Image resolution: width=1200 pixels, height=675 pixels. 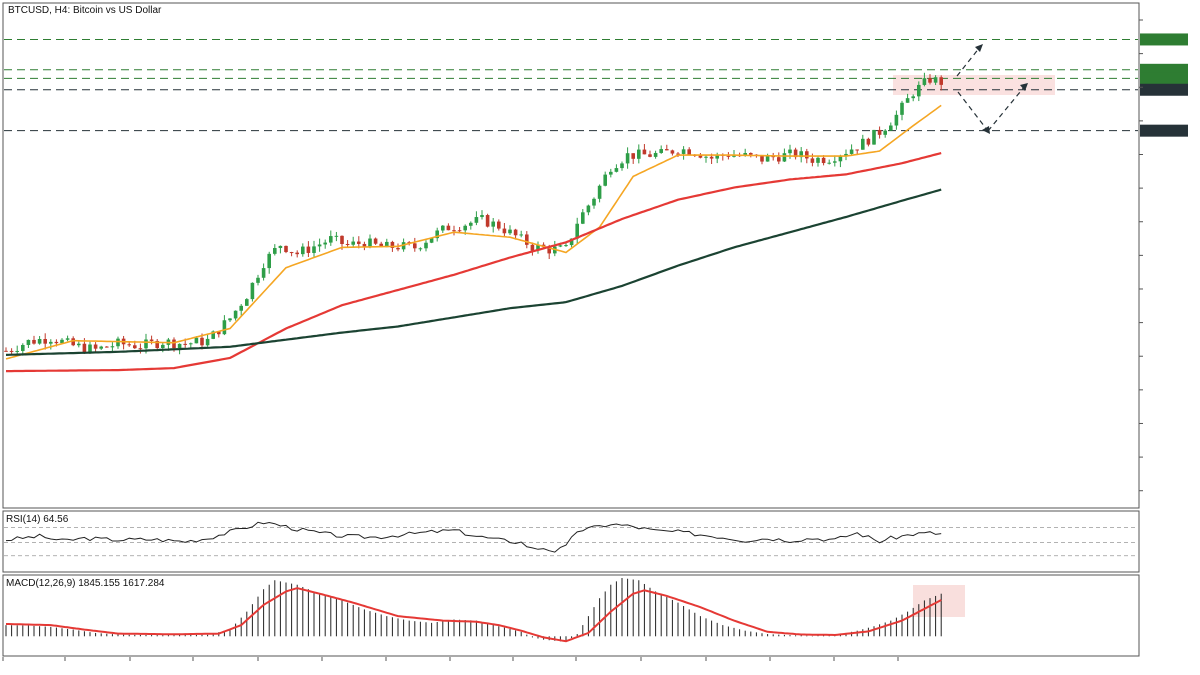 What do you see at coordinates (979, 48) in the screenshot?
I see `arrowhead-up` at bounding box center [979, 48].